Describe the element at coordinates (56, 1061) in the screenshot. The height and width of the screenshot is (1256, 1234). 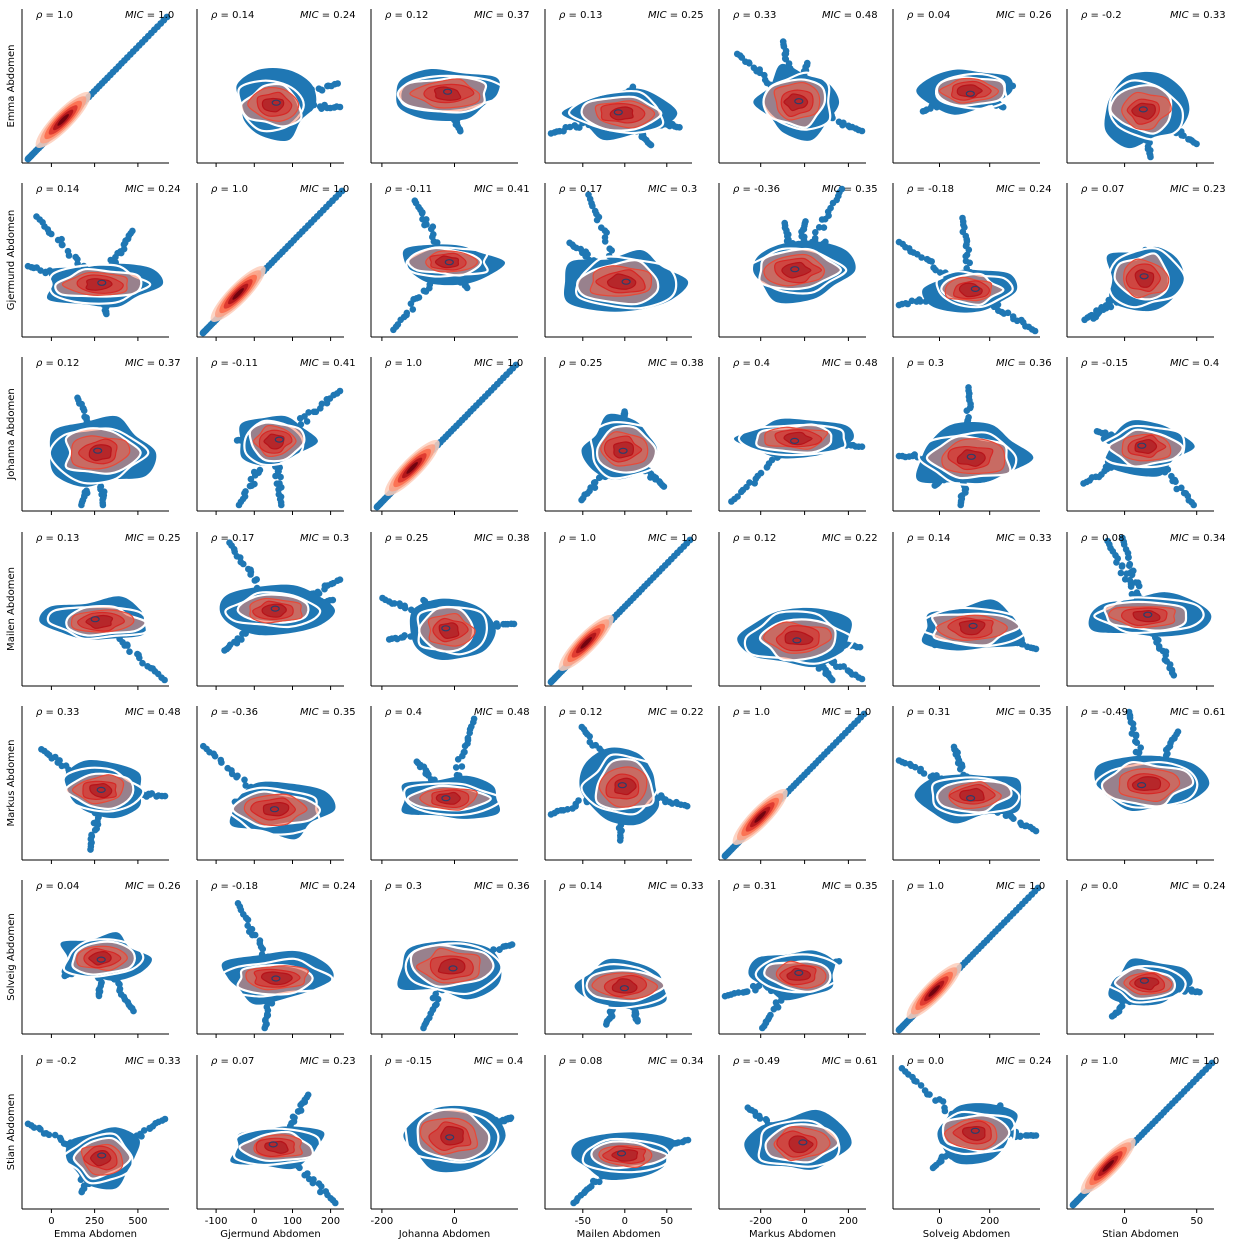
I see `rho-annotation: ρ = -0.2` at that location.